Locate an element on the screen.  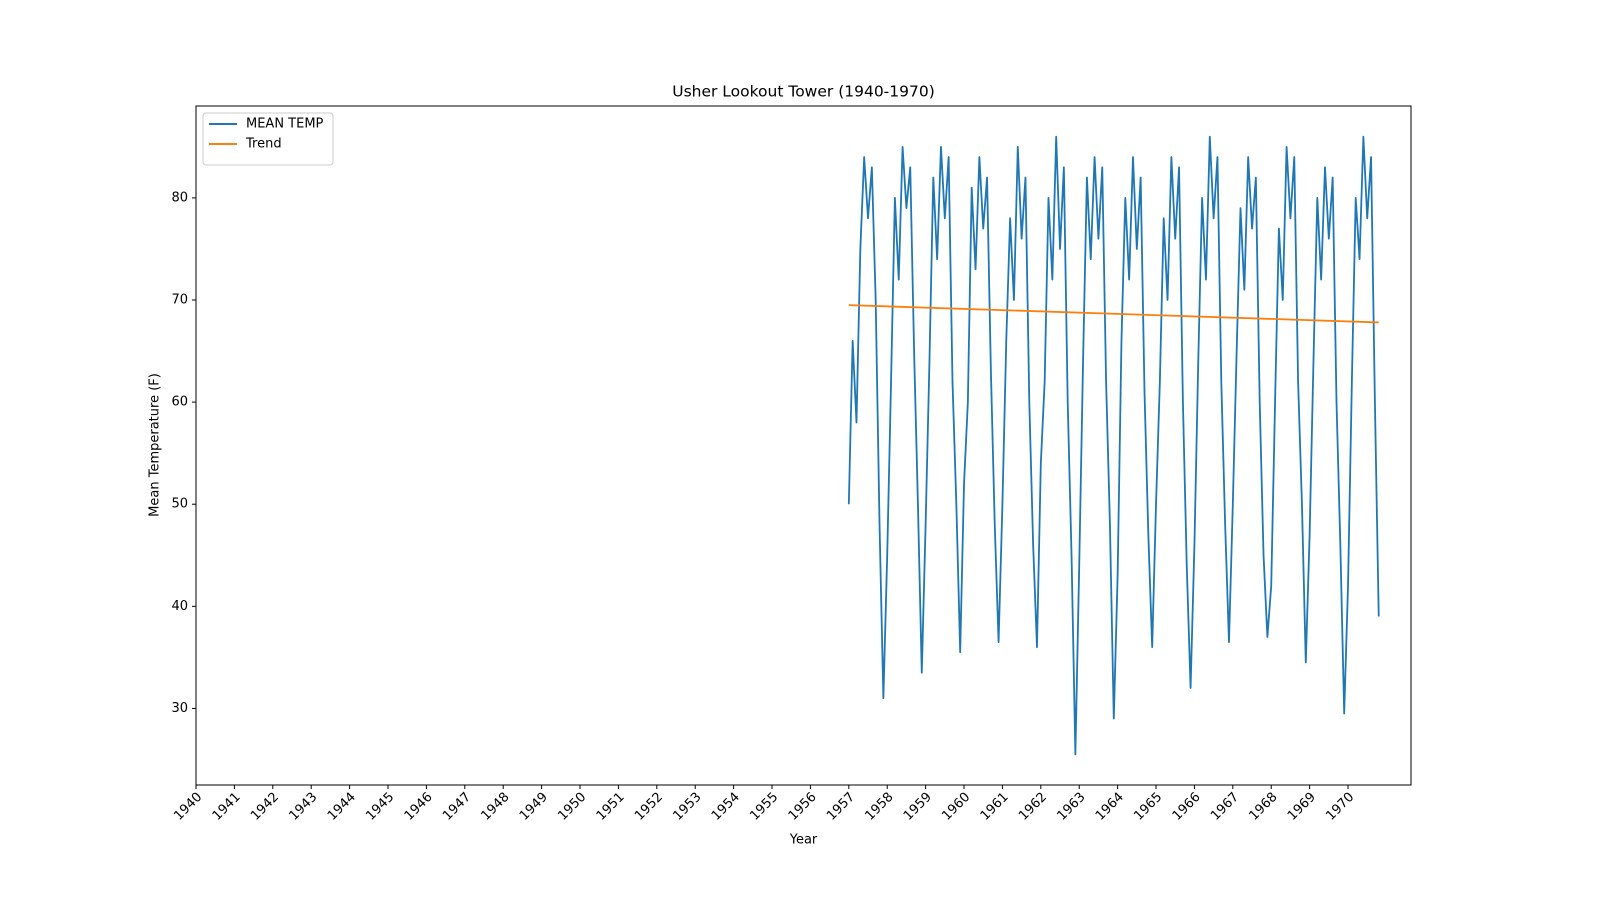
x-axis-label: Year is located at coordinates (803, 840).